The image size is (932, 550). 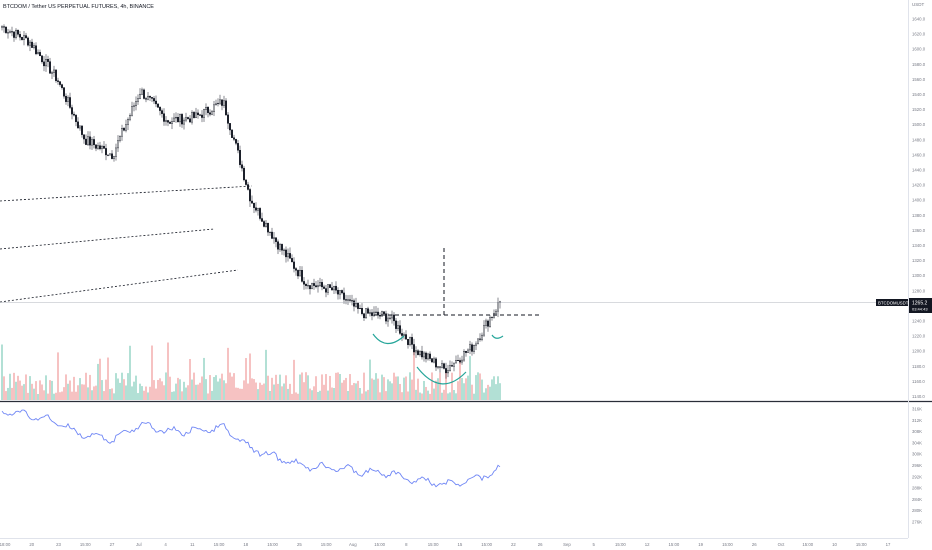 I want to click on head-arc, so click(x=441, y=375).